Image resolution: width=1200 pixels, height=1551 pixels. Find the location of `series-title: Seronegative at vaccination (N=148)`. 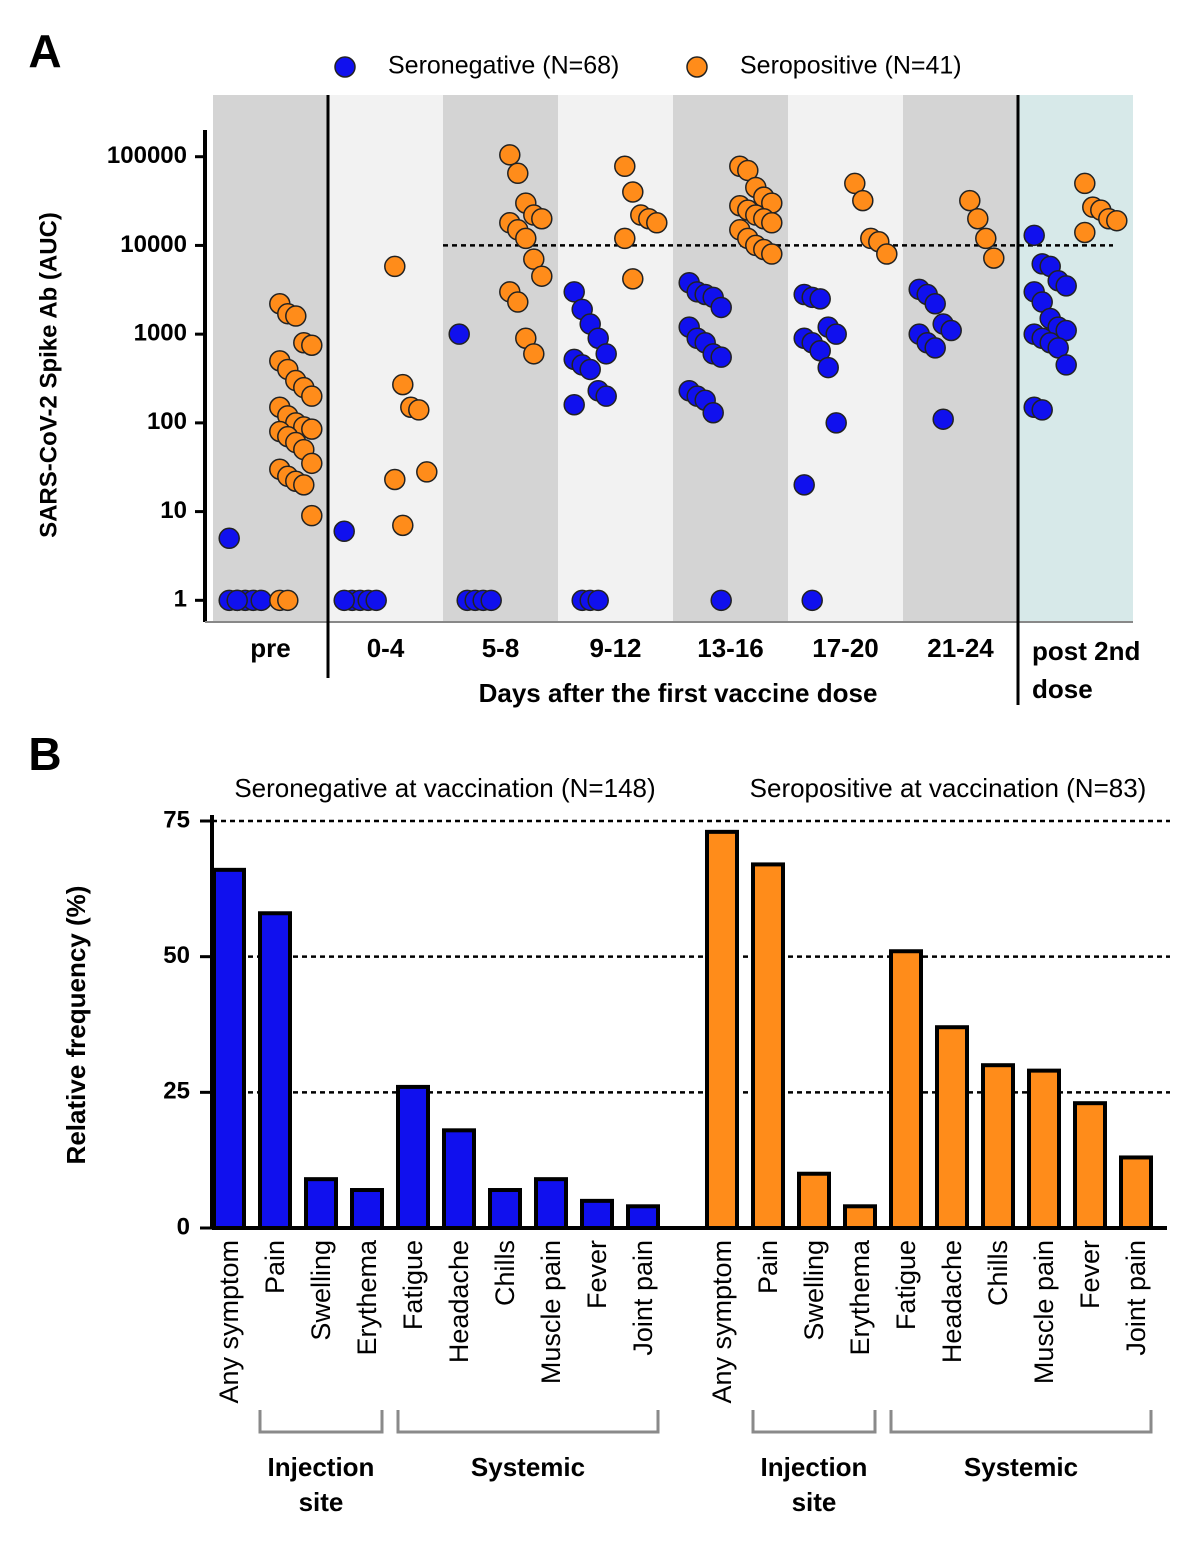

series-title: Seronegative at vaccination (N=148) is located at coordinates (444, 788).